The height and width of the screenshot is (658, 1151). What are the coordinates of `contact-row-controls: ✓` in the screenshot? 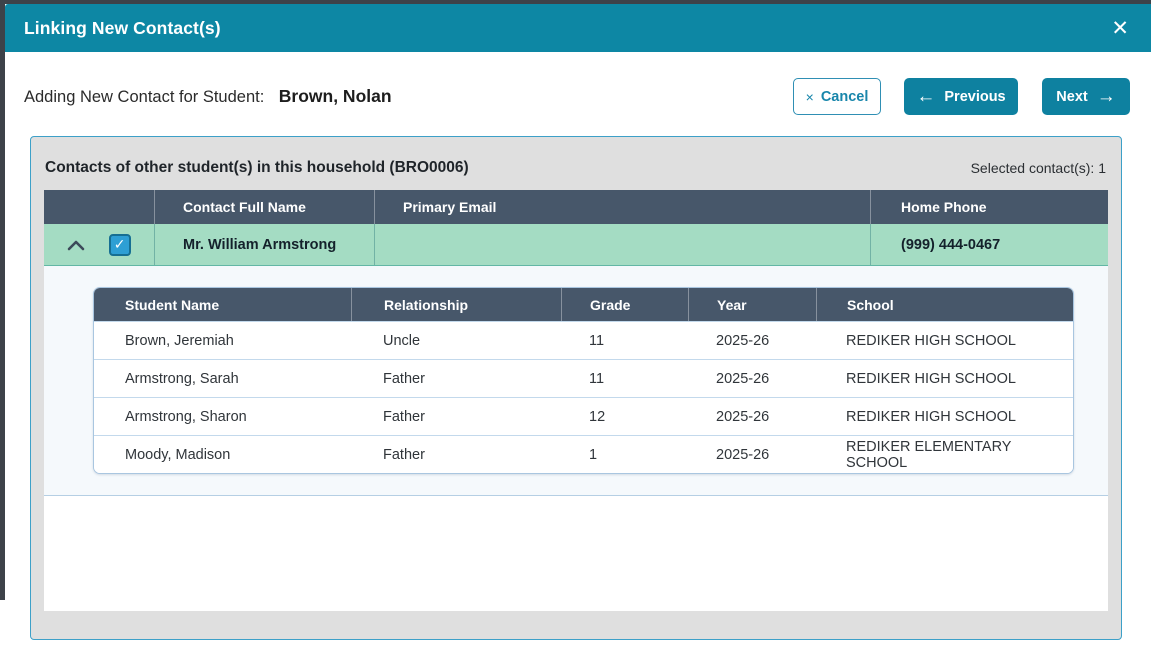 It's located at (99, 244).